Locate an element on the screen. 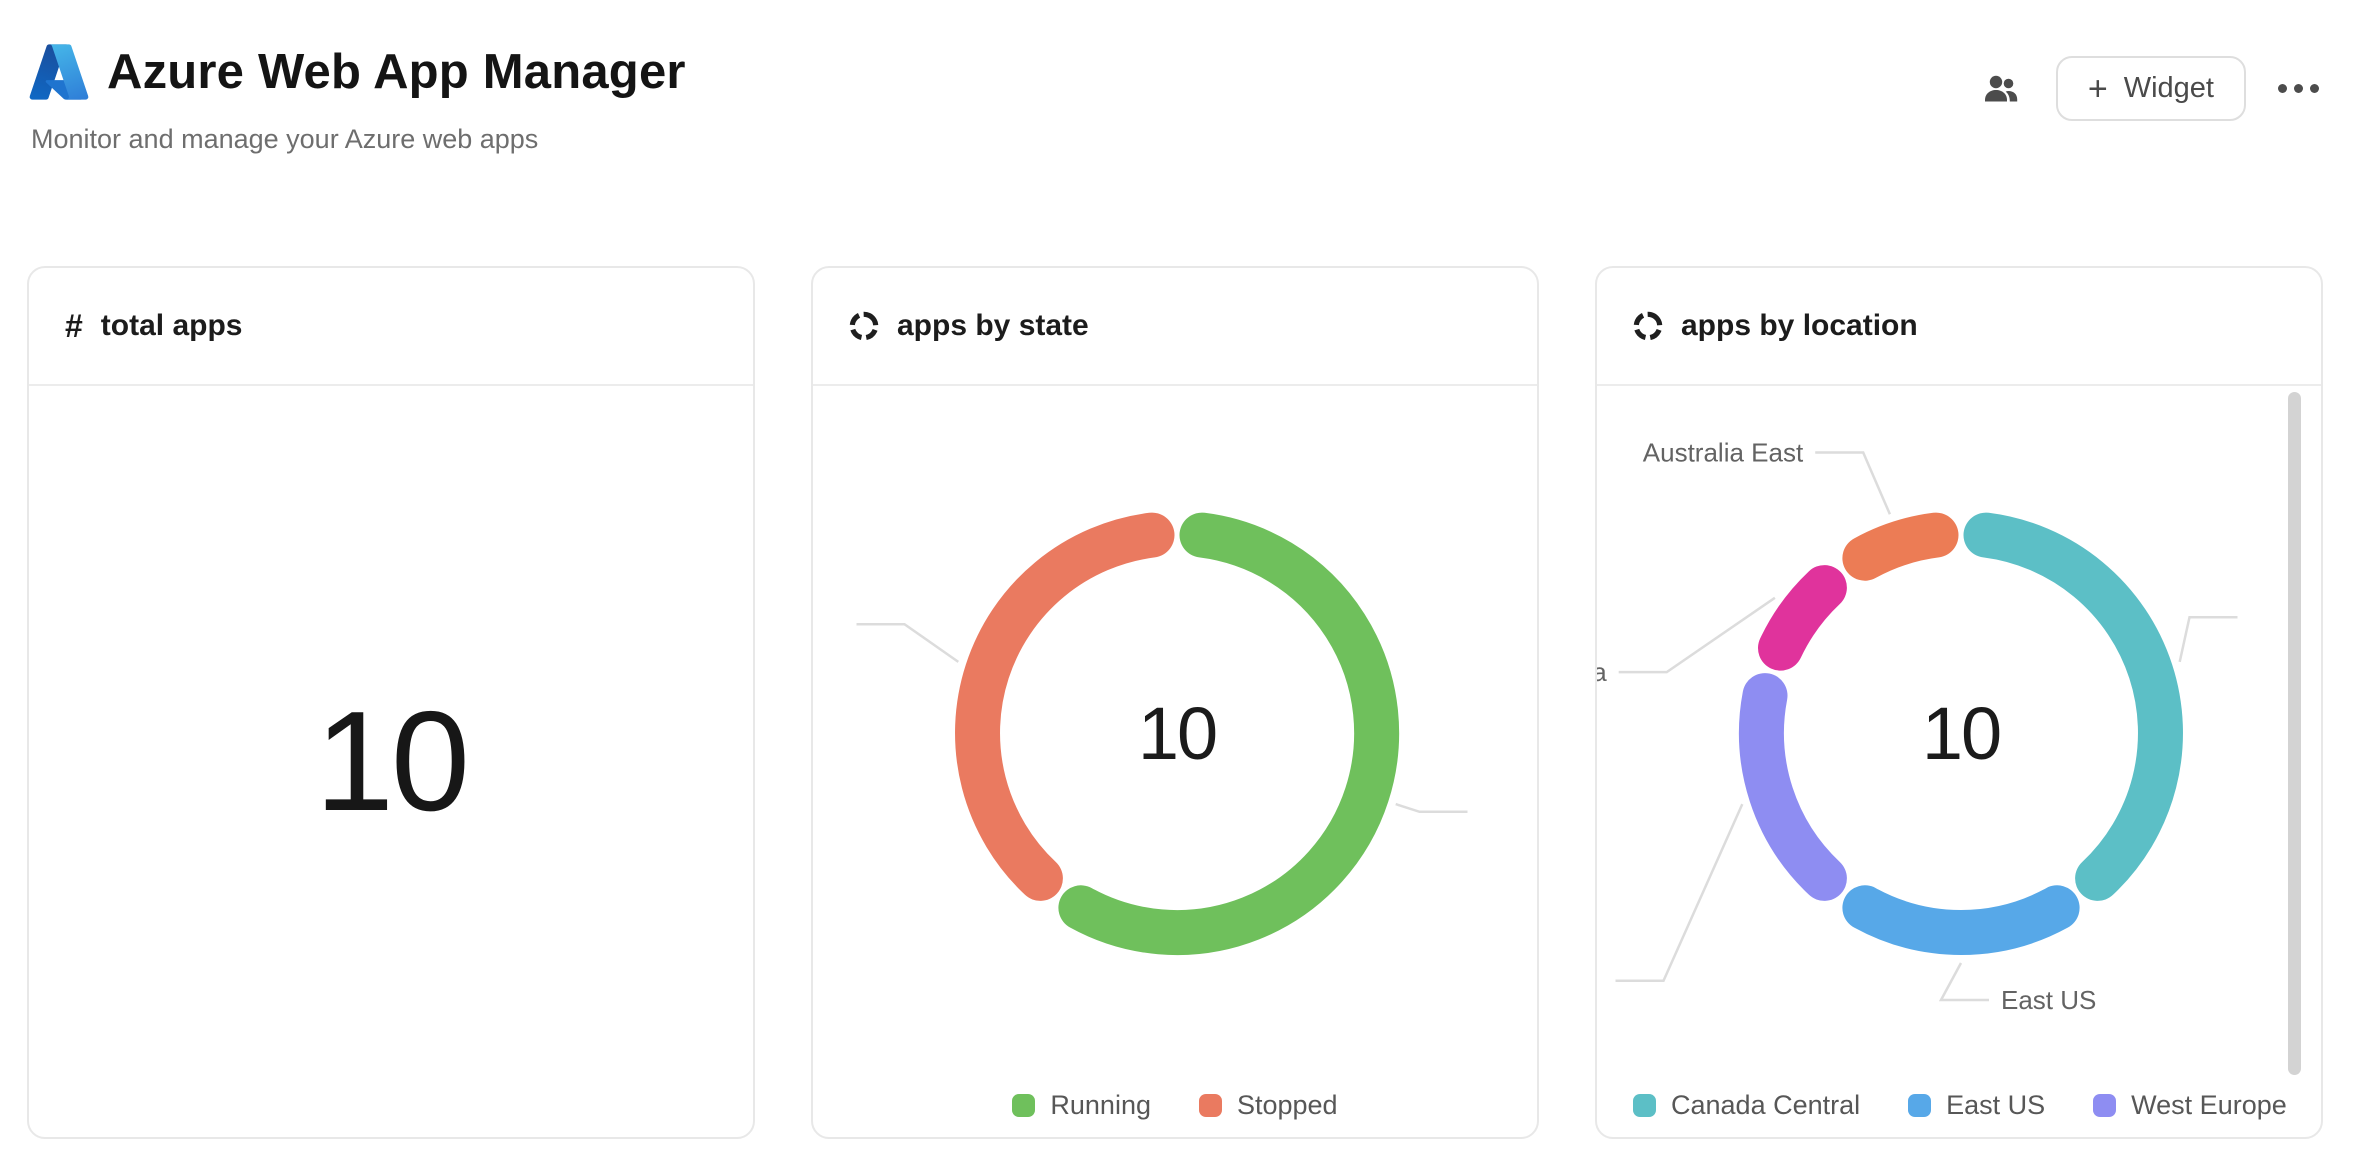 Image resolution: width=2366 pixels, height=1162 pixels. legend-item: West Europe is located at coordinates (2190, 1105).